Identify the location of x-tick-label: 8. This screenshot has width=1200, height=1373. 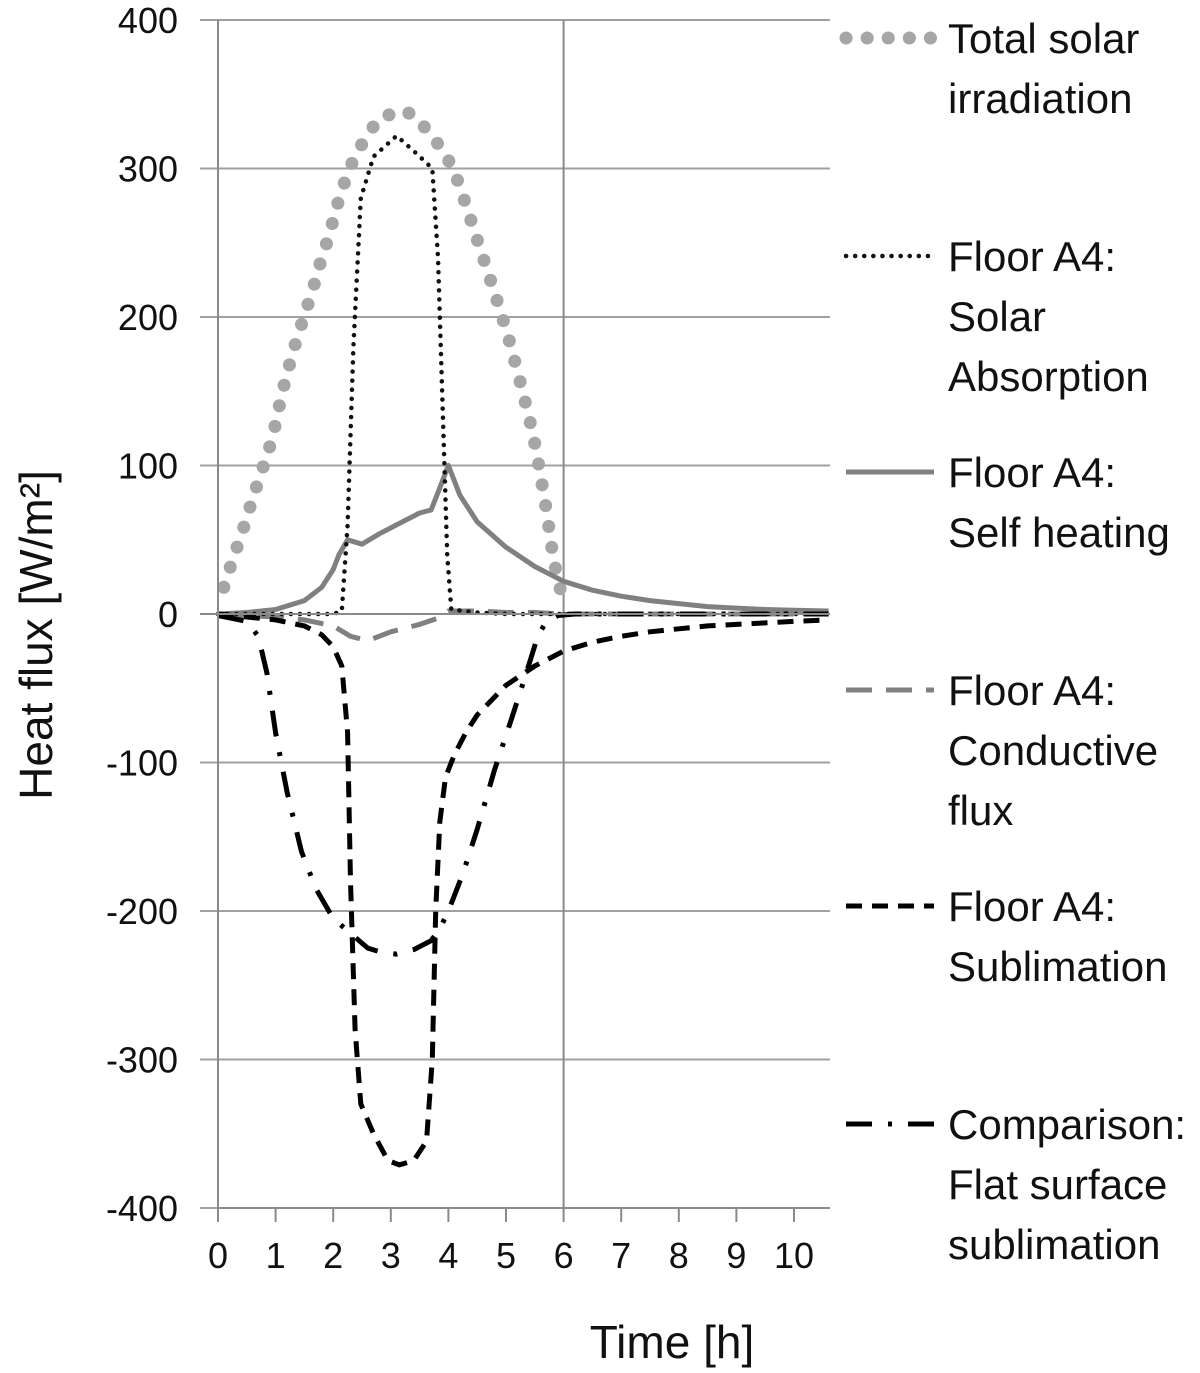
(679, 1255).